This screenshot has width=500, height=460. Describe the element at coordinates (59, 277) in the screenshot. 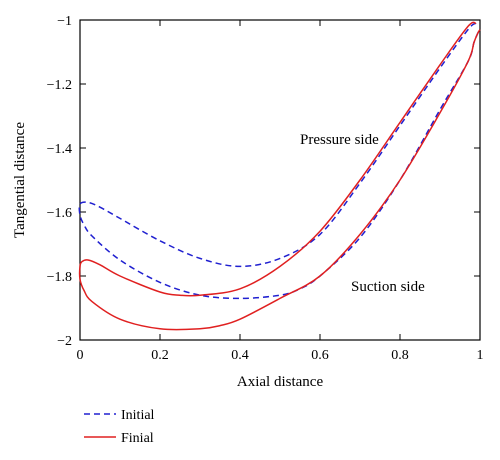

I see `y-tick-label: −1.8` at that location.